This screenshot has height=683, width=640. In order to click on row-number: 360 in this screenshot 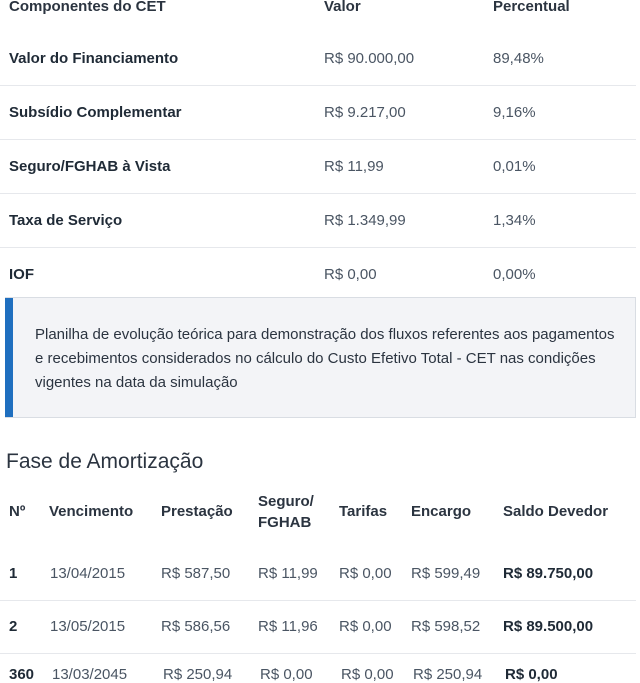, I will do `click(22, 674)`.